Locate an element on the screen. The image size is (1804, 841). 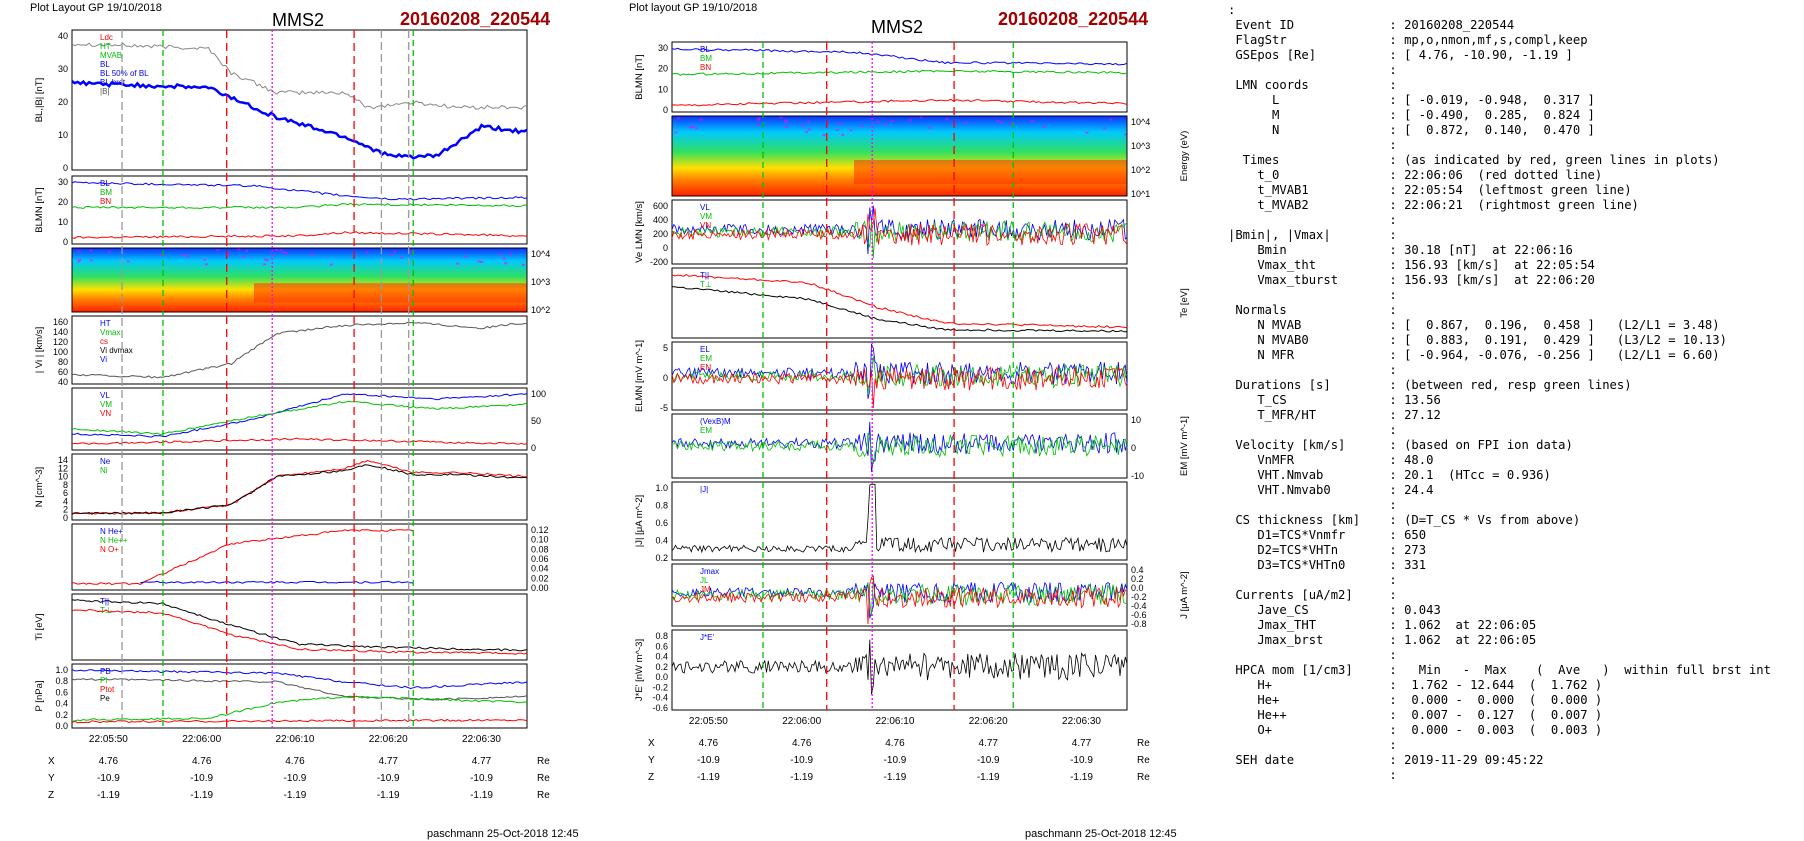
info-line: D2=TCS*VHTn : 273 is located at coordinates (1327, 550).